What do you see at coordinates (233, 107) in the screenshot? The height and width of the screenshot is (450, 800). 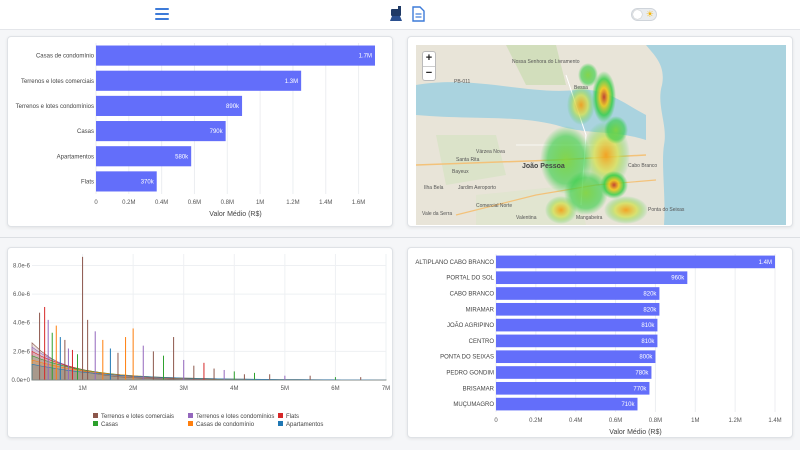 I see `data-label: 890k` at bounding box center [233, 107].